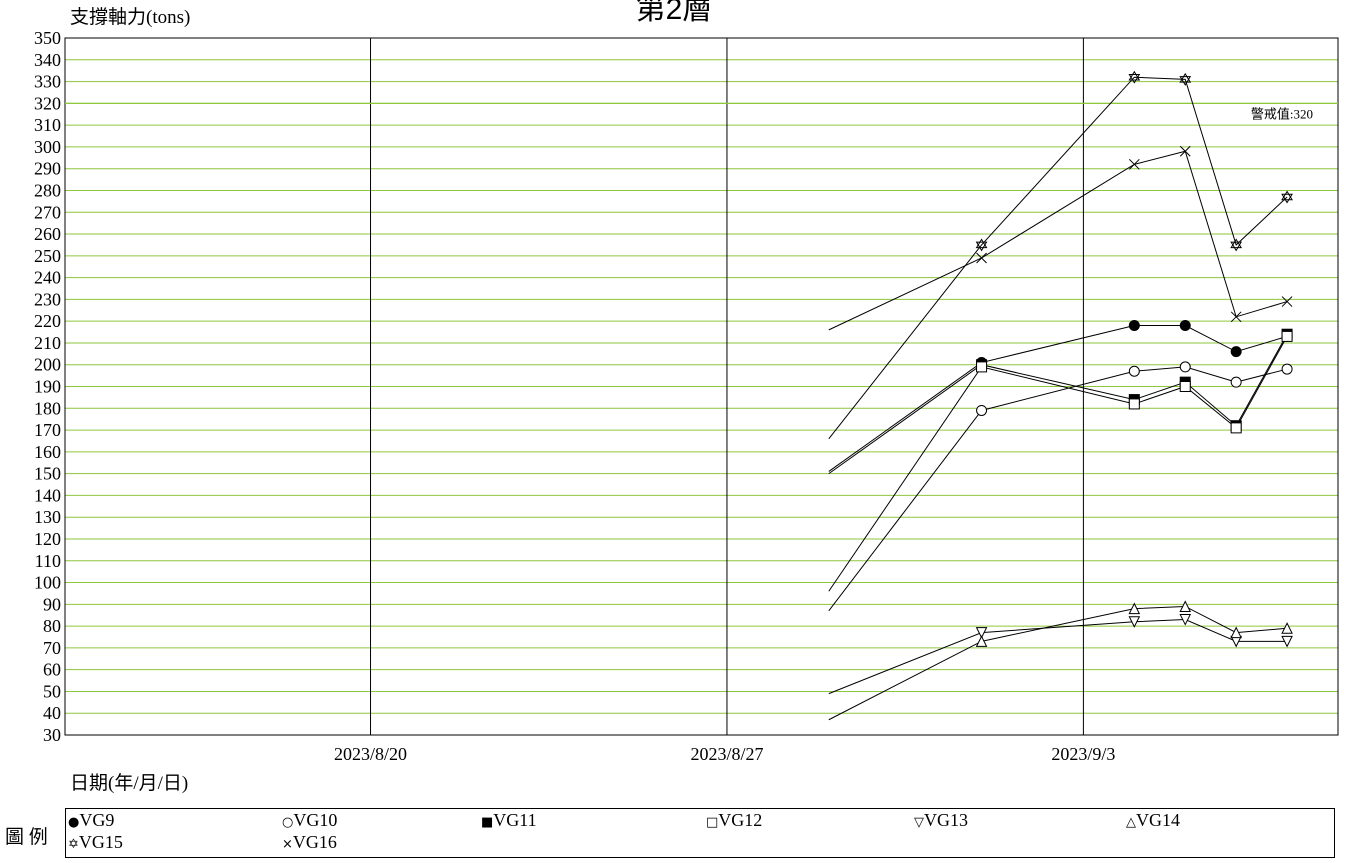 This screenshot has height=863, width=1348. Describe the element at coordinates (52, 626) in the screenshot. I see `y-tick-label: 80` at that location.